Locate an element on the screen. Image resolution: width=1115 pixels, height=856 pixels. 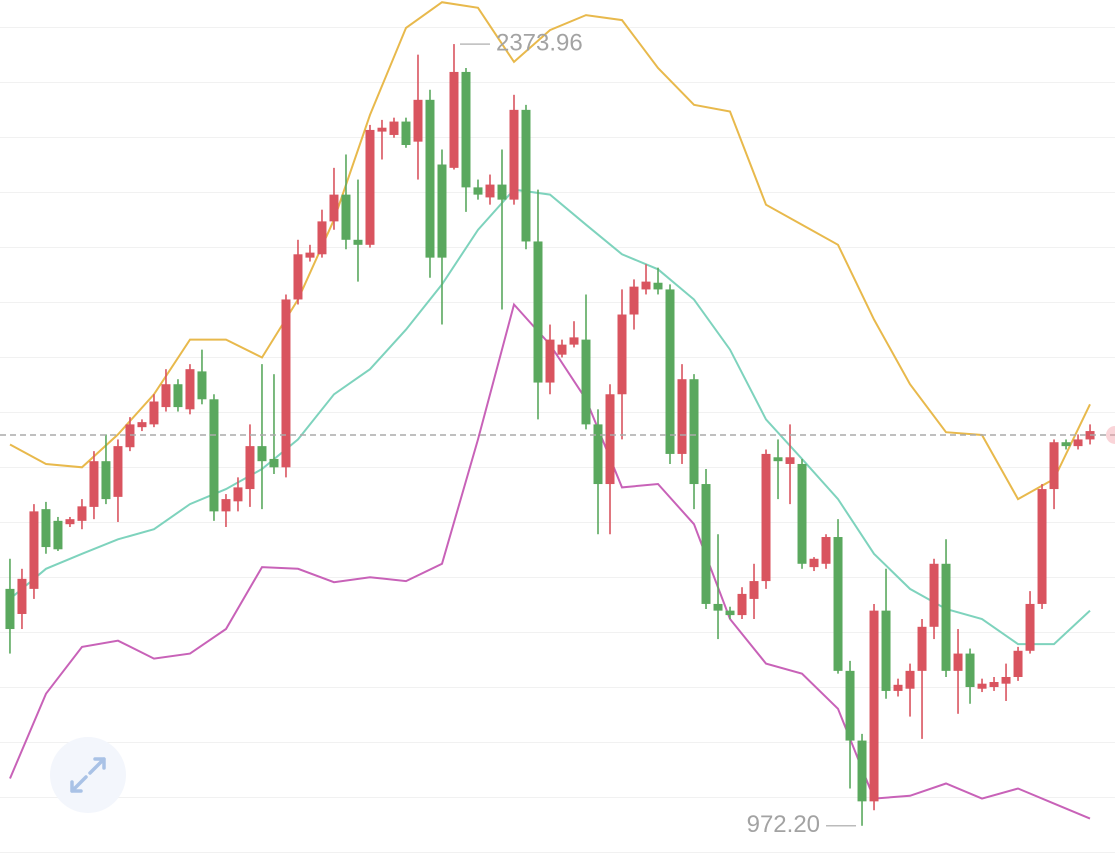
expand-button-bg is located at coordinates (88, 775).